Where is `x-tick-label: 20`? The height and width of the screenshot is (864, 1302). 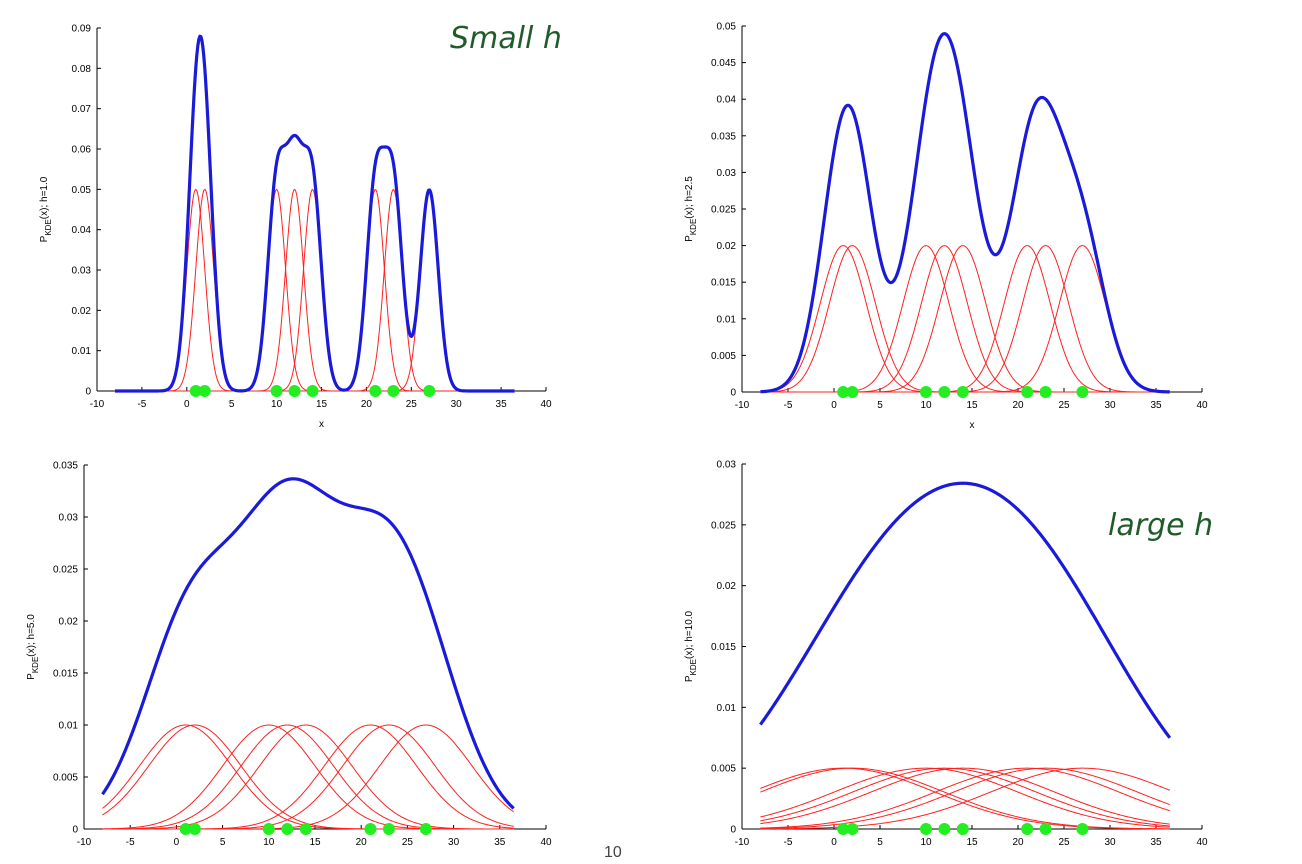
x-tick-label: 20 is located at coordinates (362, 842).